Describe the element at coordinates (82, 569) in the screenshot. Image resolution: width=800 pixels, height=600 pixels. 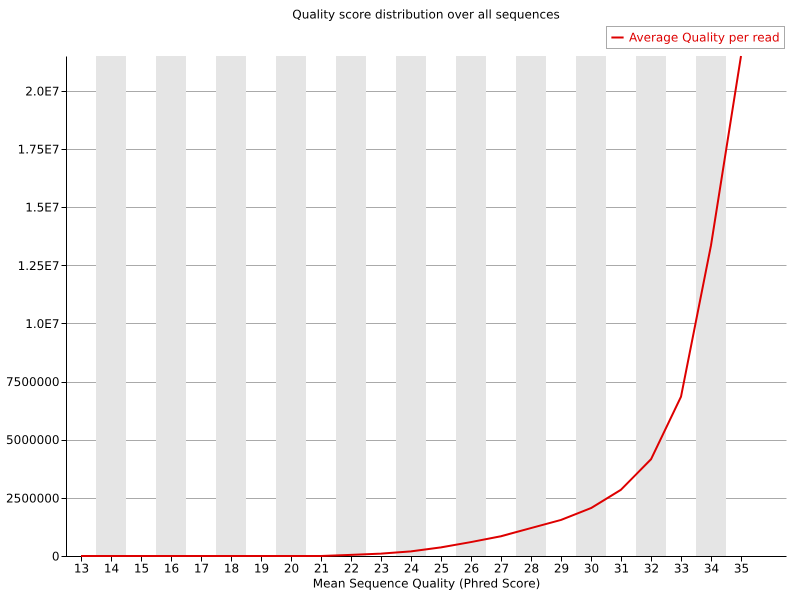
I see `x-tick-label: 13` at that location.